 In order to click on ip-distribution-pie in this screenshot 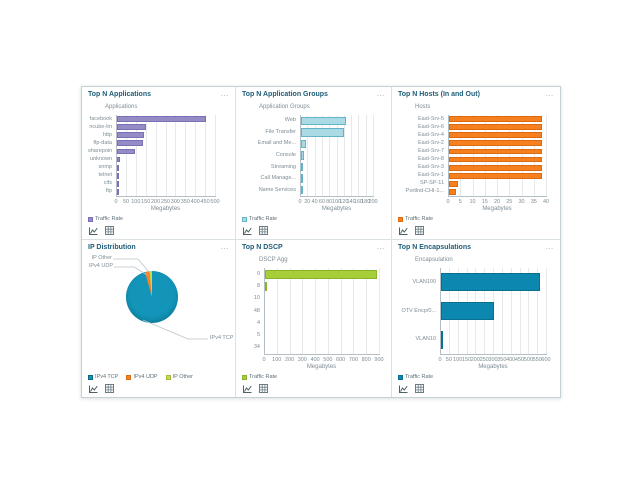, I will do `click(152, 297)`.